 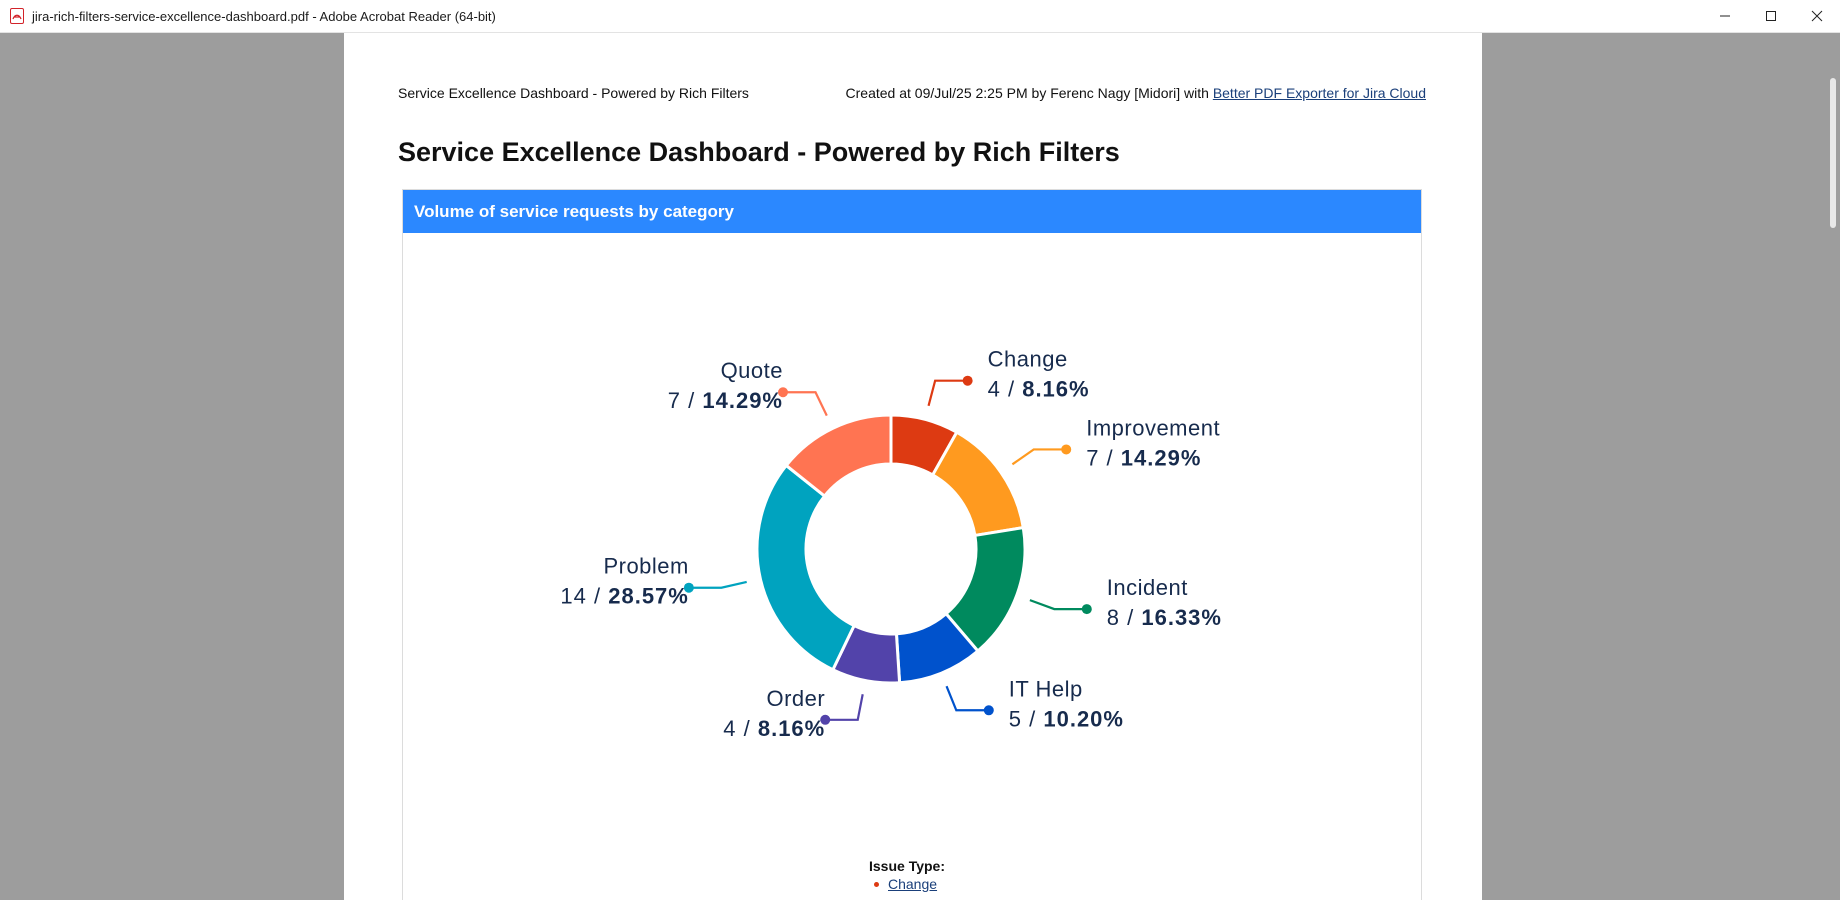 What do you see at coordinates (844, 707) in the screenshot?
I see `leader-line-order` at bounding box center [844, 707].